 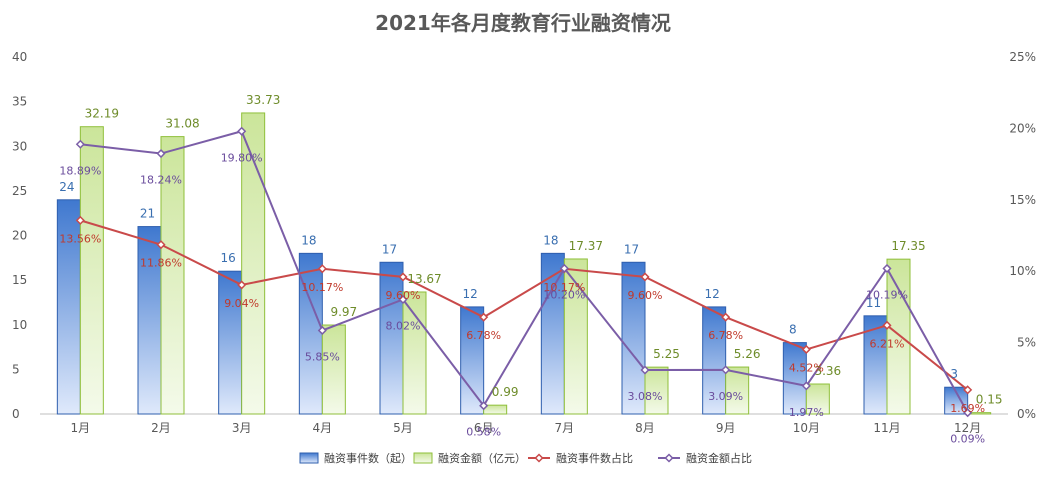 What do you see at coordinates (19, 146) in the screenshot?
I see `y-left-tick-label: 30` at bounding box center [19, 146].